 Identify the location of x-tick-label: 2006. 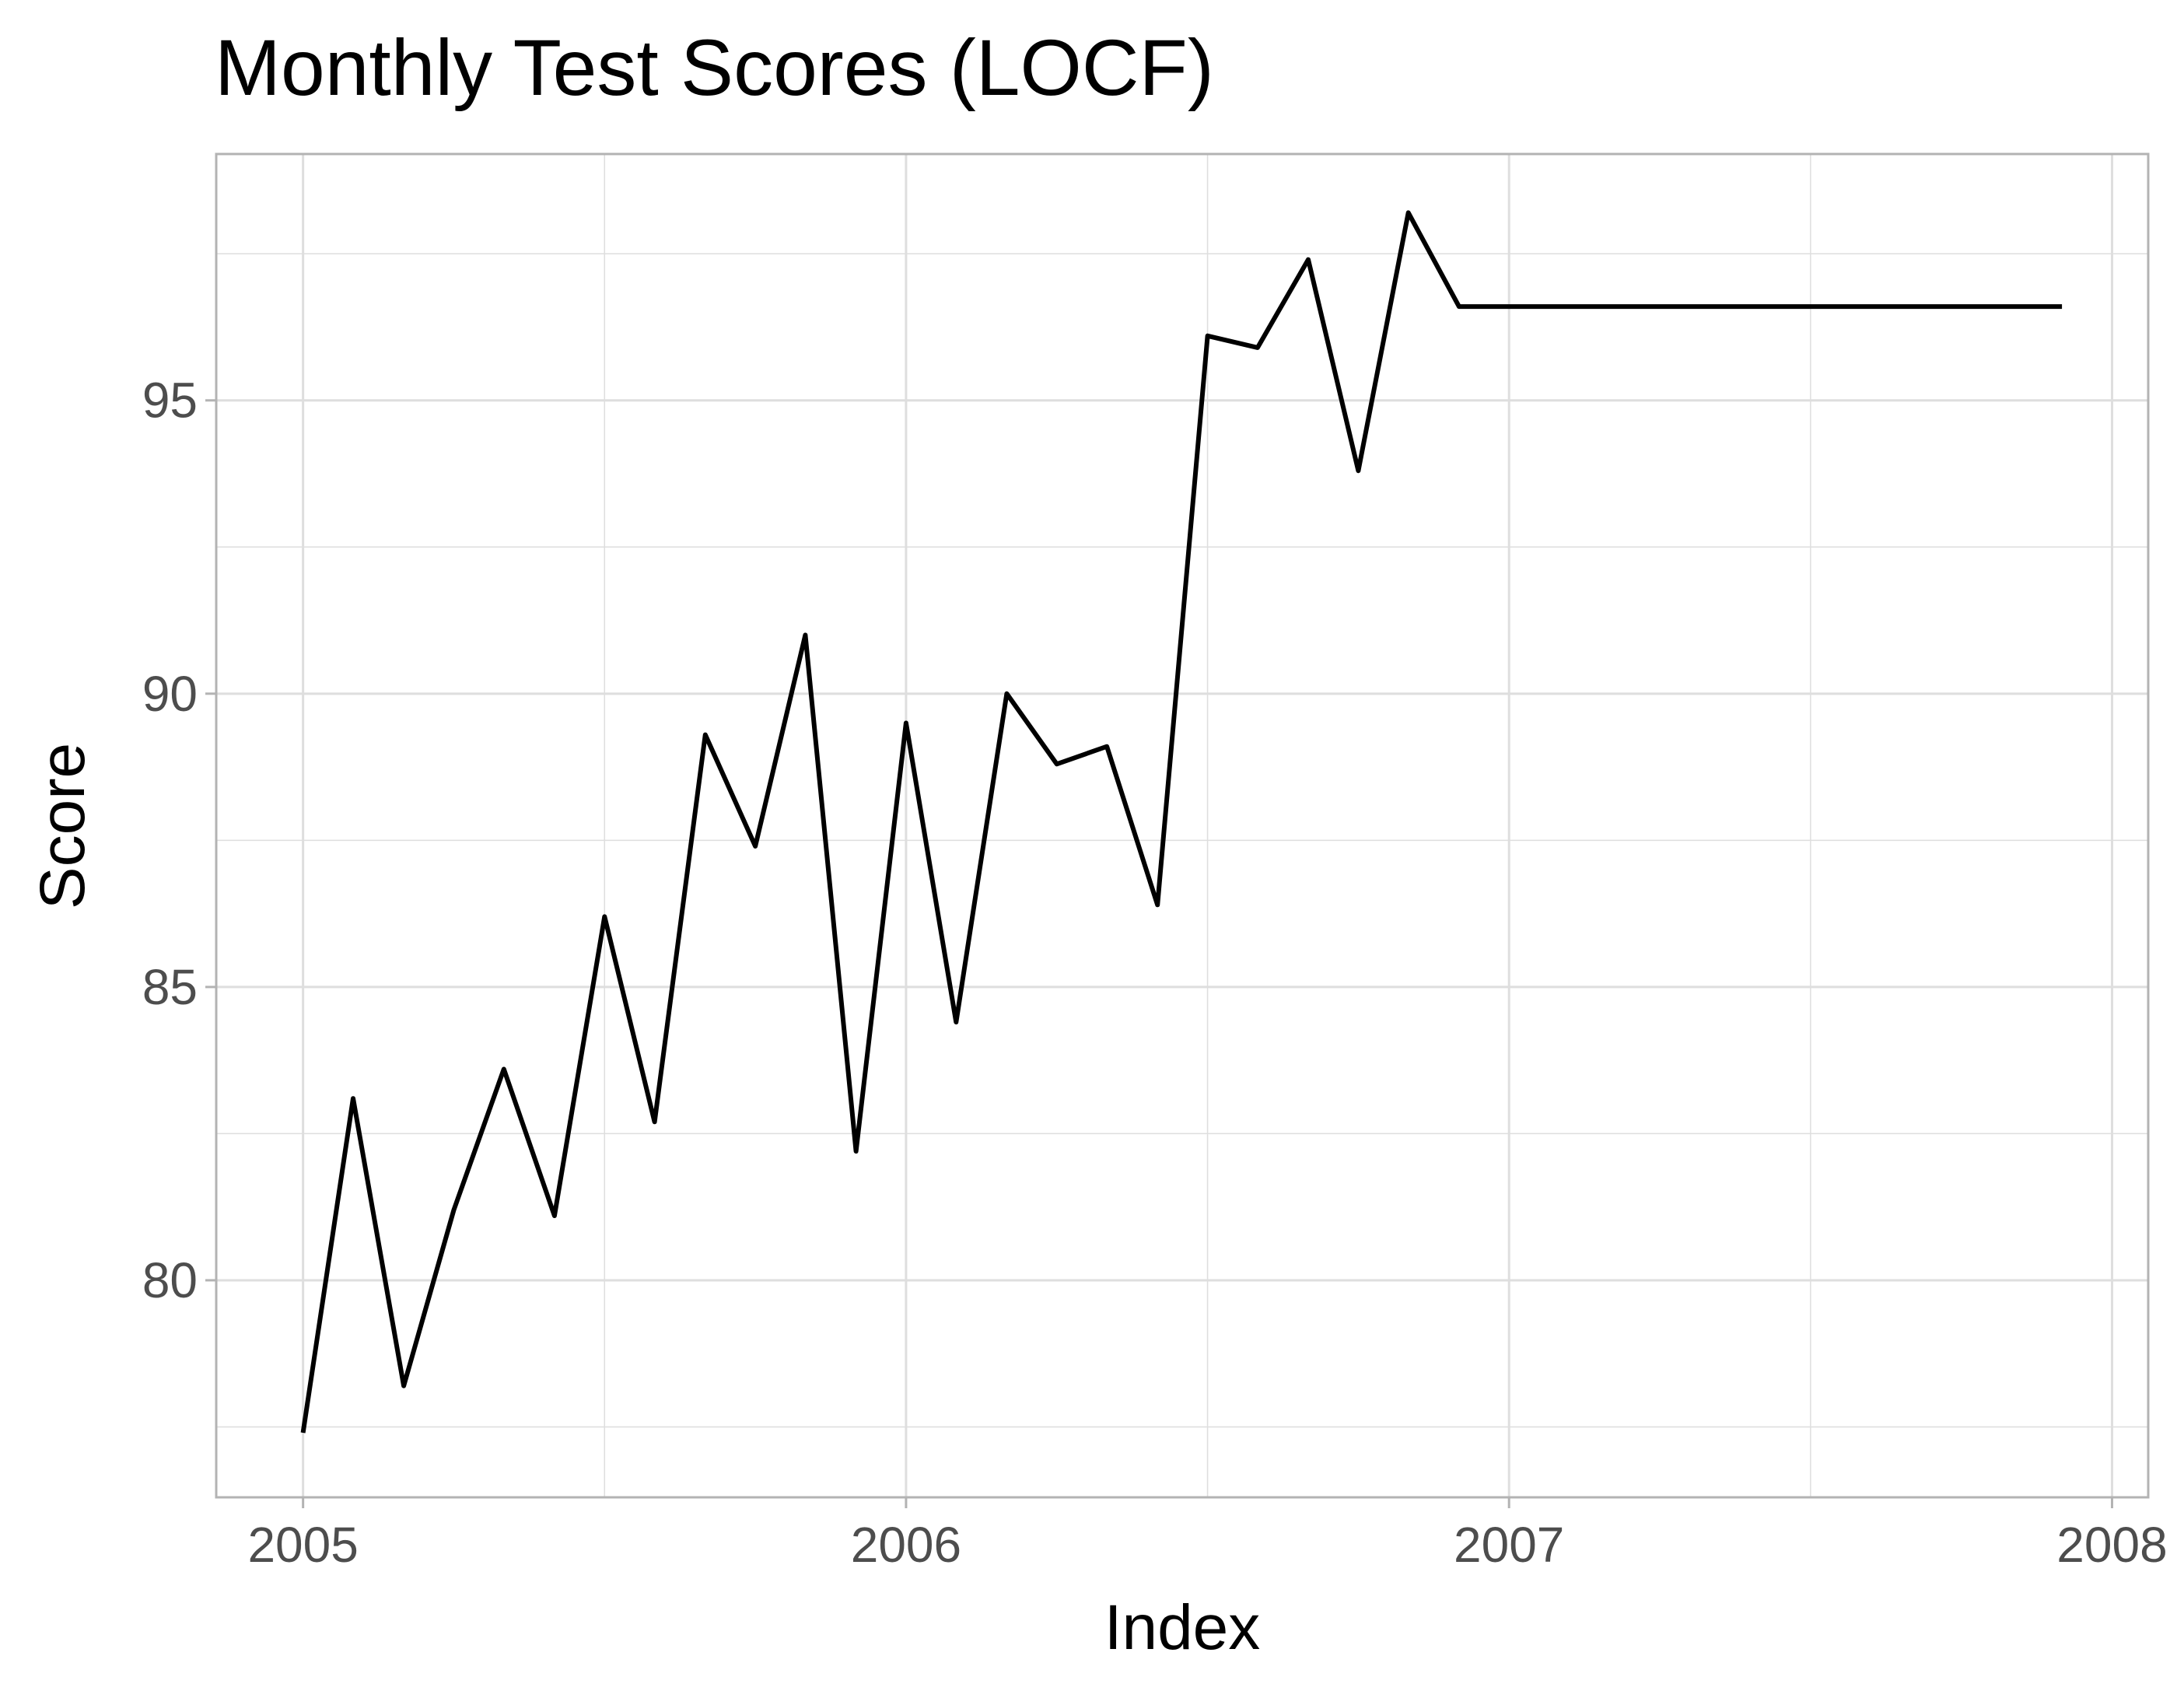
(906, 1545).